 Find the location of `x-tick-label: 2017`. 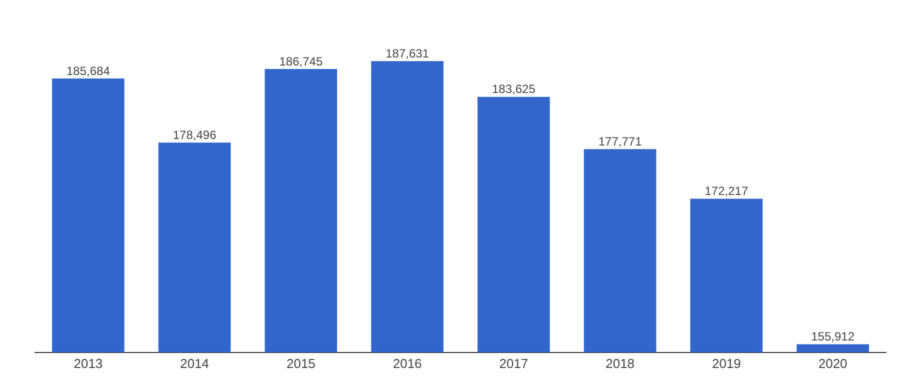

x-tick-label: 2017 is located at coordinates (513, 363).